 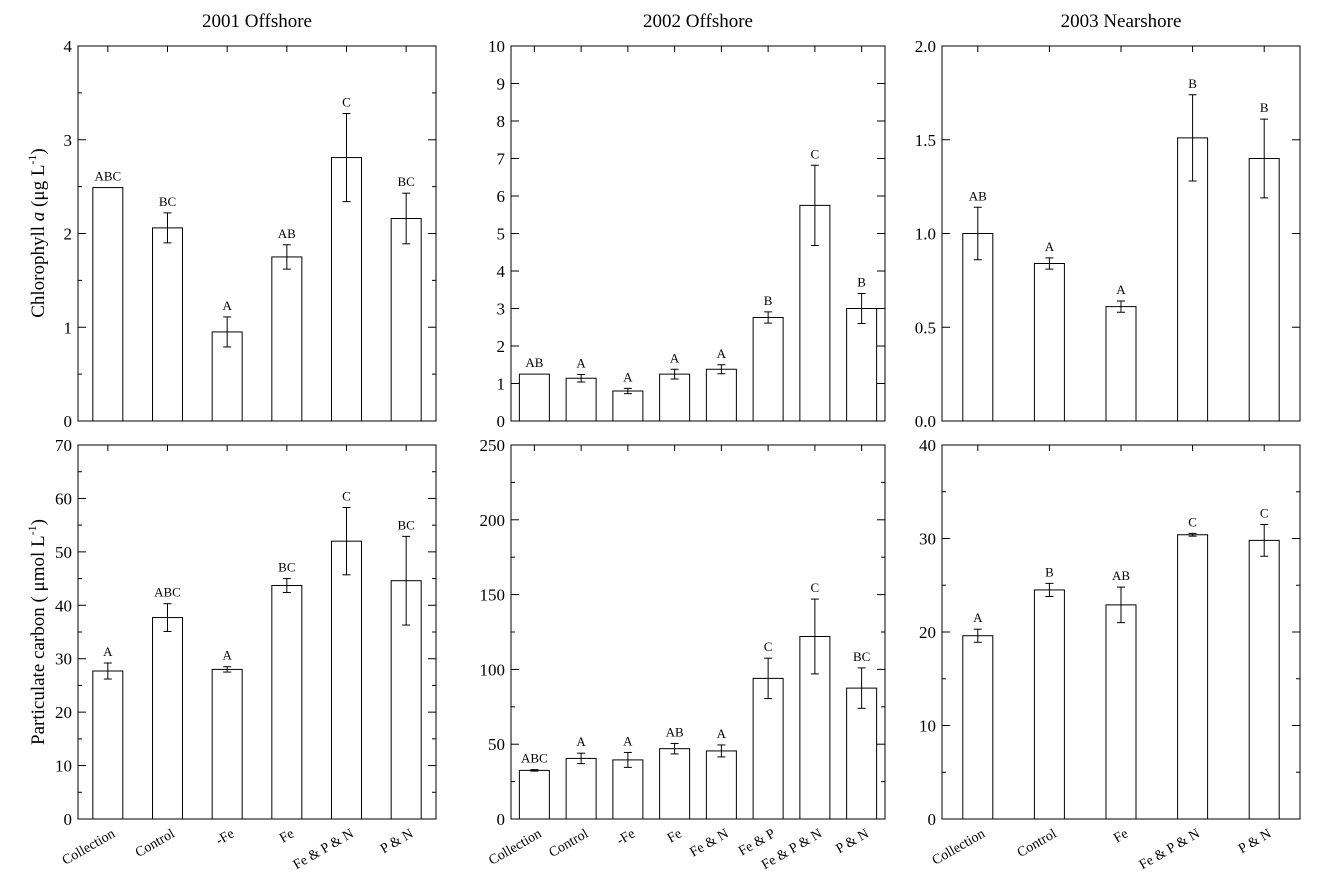 What do you see at coordinates (698, 21) in the screenshot?
I see `panel-title: 2002 Offshore` at bounding box center [698, 21].